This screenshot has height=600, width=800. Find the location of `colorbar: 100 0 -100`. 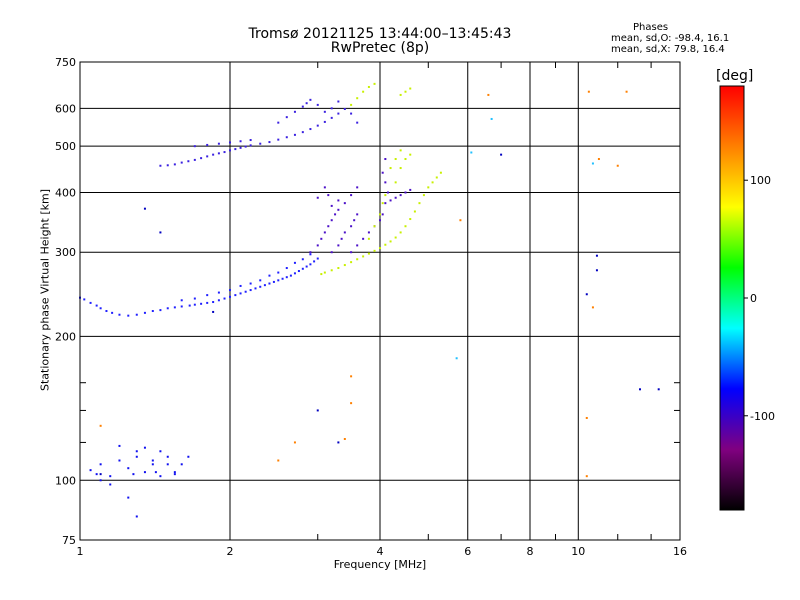

colorbar: 100 0 -100 is located at coordinates (747, 298).